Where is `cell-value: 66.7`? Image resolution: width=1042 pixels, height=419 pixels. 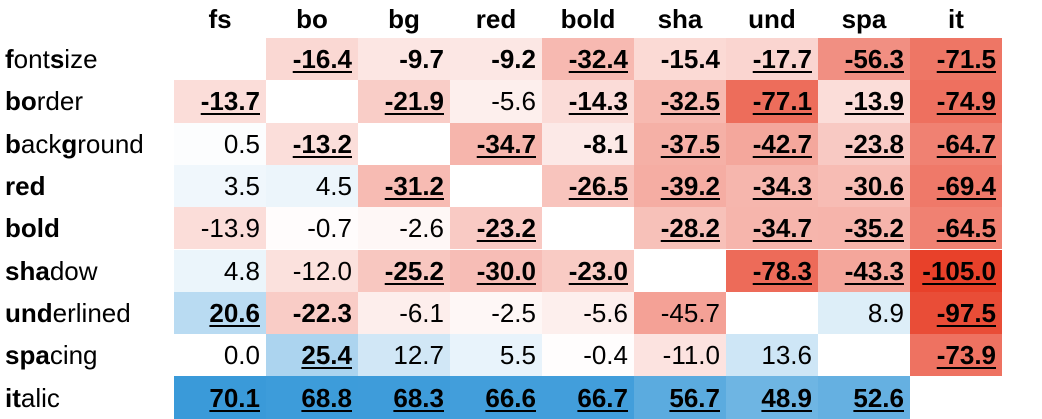 cell-value: 66.7 is located at coordinates (602, 397).